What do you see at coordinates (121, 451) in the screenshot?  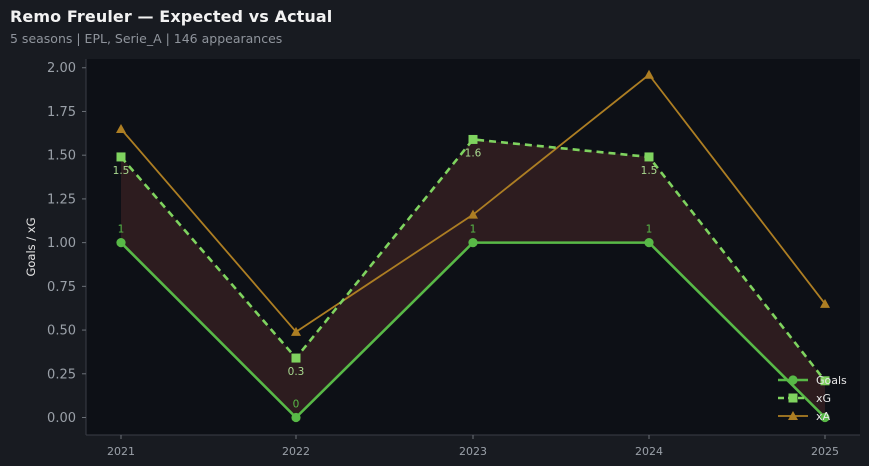 I see `x-tick-label: 2021` at bounding box center [121, 451].